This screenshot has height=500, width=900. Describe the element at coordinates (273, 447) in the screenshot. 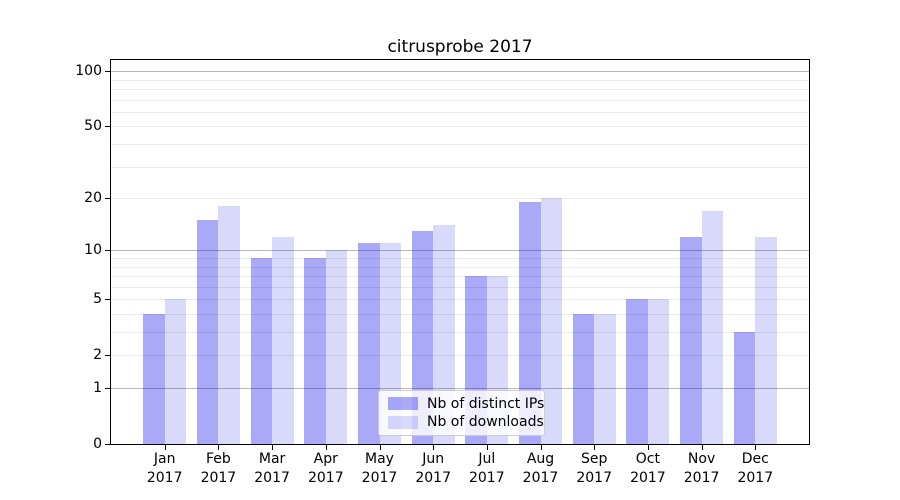

I see `x-tick-mark-mar` at that location.